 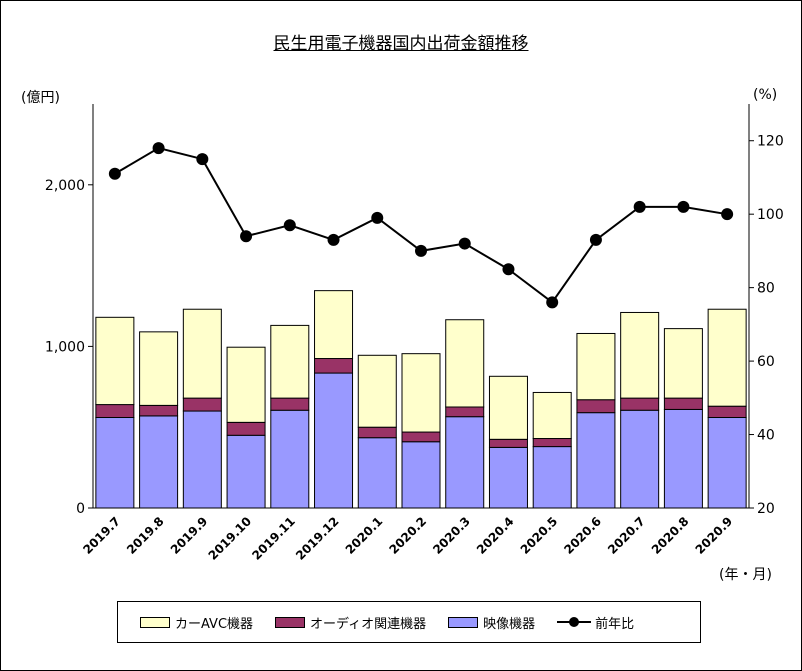 I want to click on legend-item-audio: オーディオ関連機器, so click(x=350, y=622).